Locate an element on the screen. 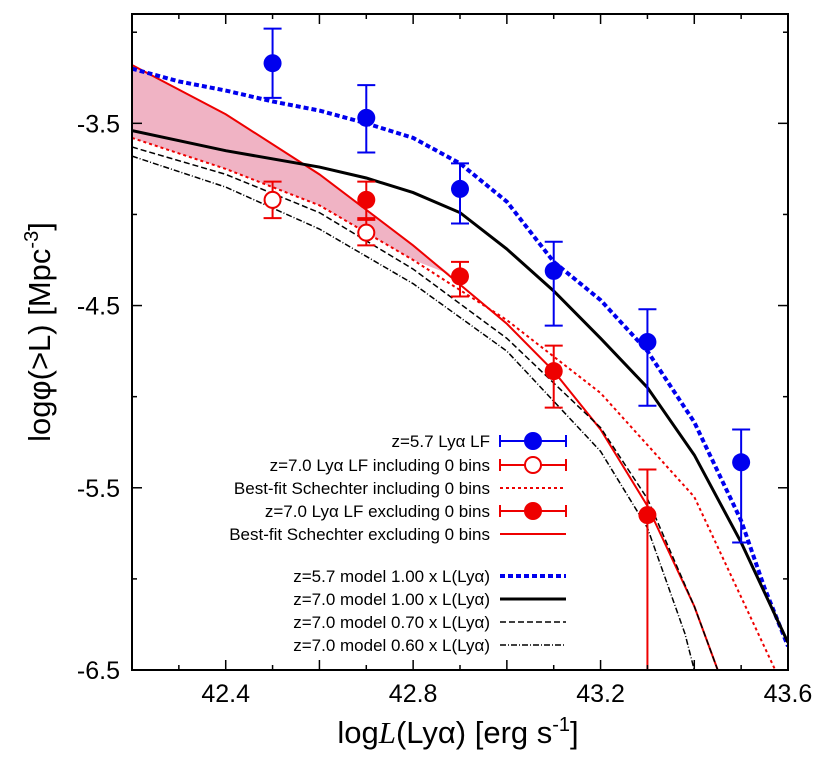  legend-entry: z=7.0 Lyα LF excluding 0 bins is located at coordinates (416, 511).